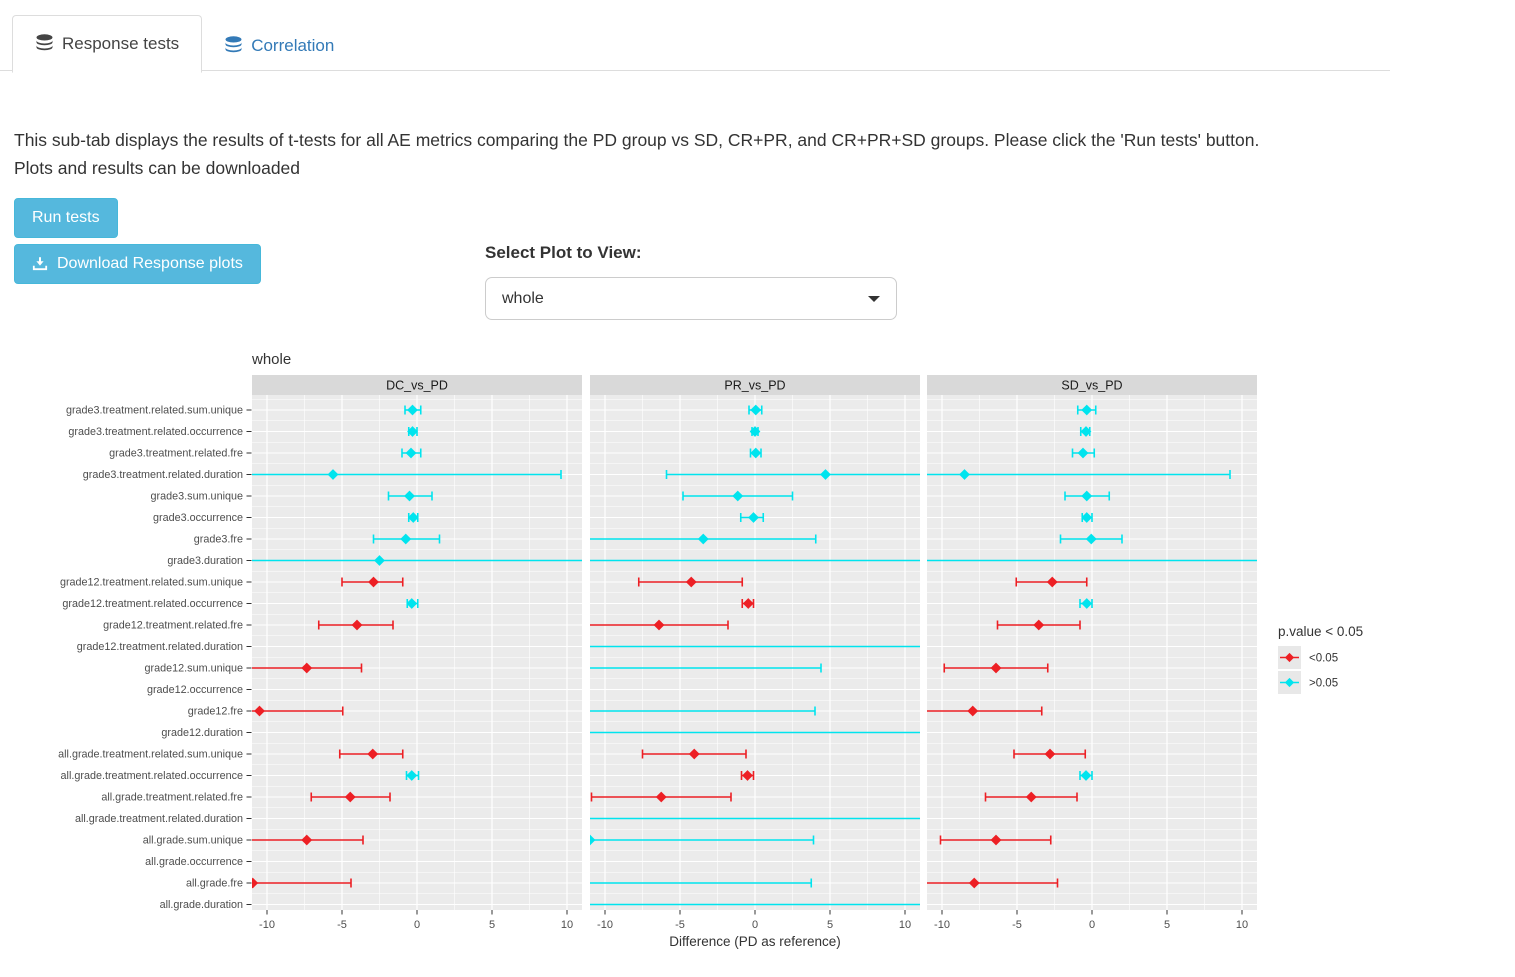 This screenshot has width=1515, height=977. Describe the element at coordinates (154, 411) in the screenshot. I see `svg-text:grade3.treatment.related.sum.u: grade3.treatment.related.sum.unique` at that location.